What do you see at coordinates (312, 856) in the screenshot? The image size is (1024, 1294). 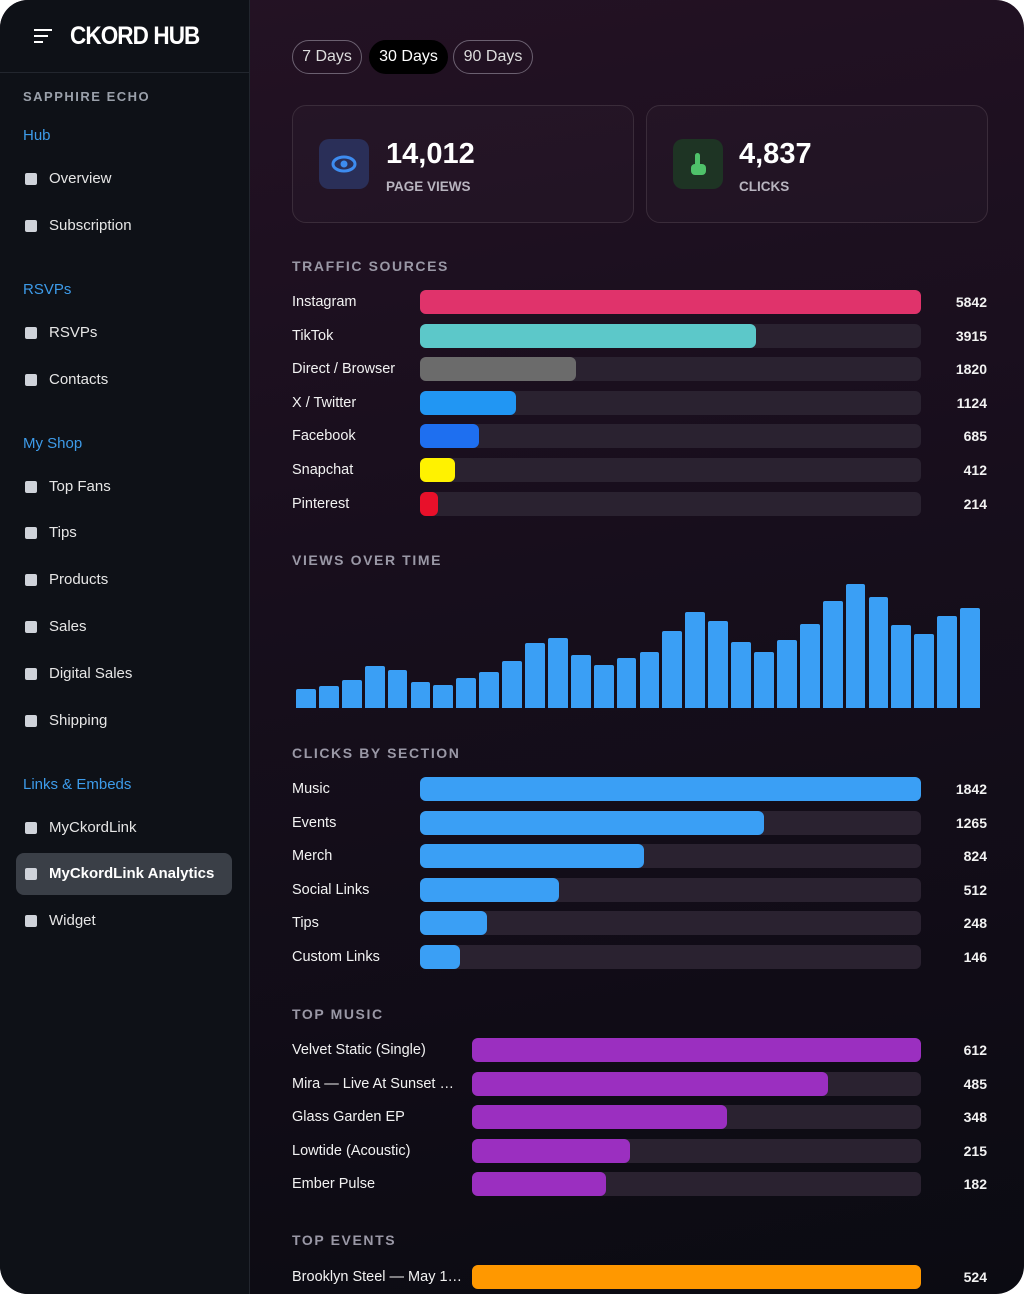 I see `row-label: Merch` at bounding box center [312, 856].